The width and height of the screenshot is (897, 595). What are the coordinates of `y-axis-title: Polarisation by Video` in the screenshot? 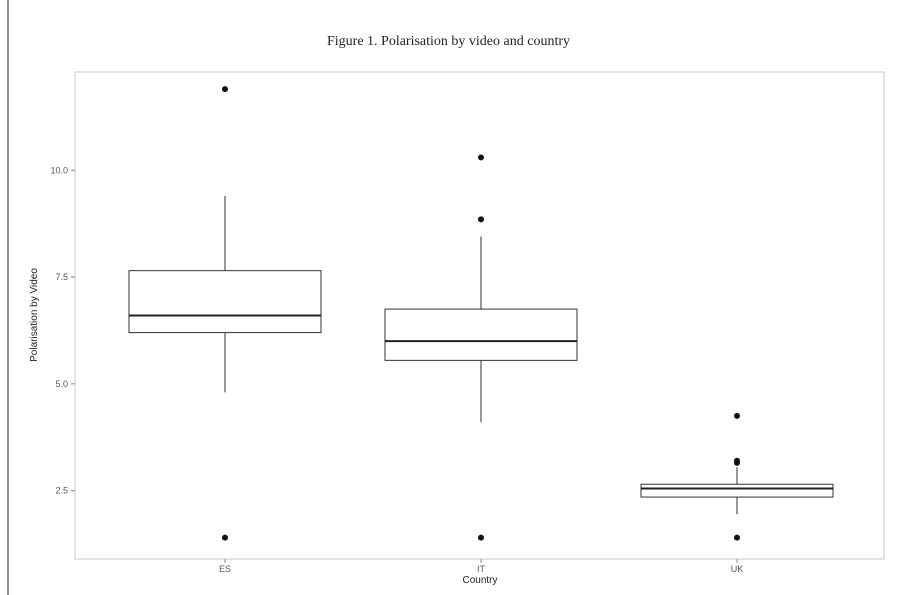 It's located at (34, 315).